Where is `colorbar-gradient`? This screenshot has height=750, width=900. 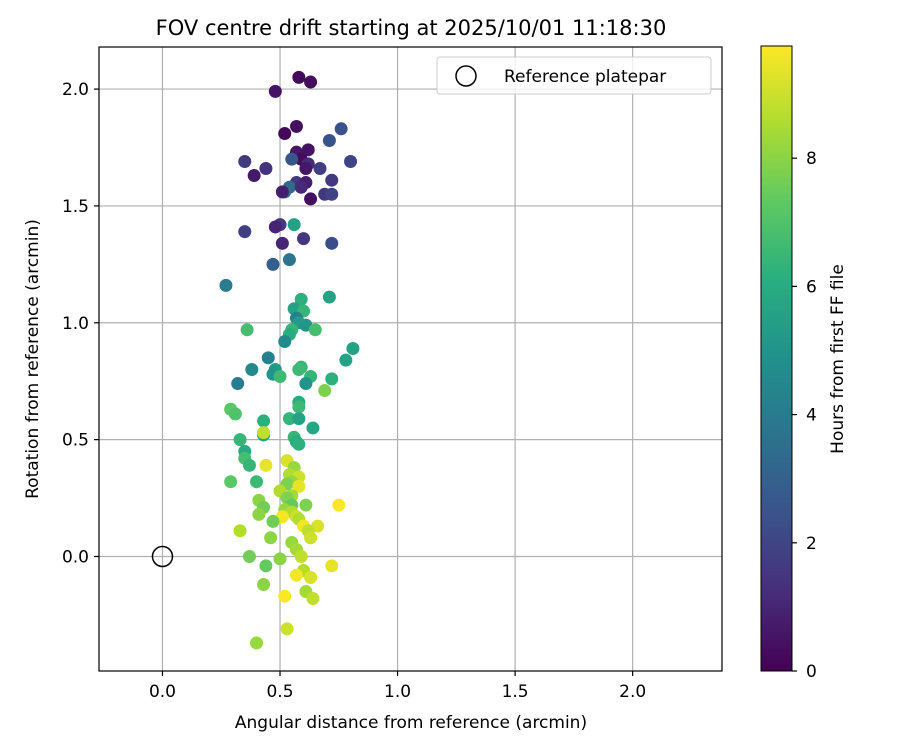 colorbar-gradient is located at coordinates (776, 358).